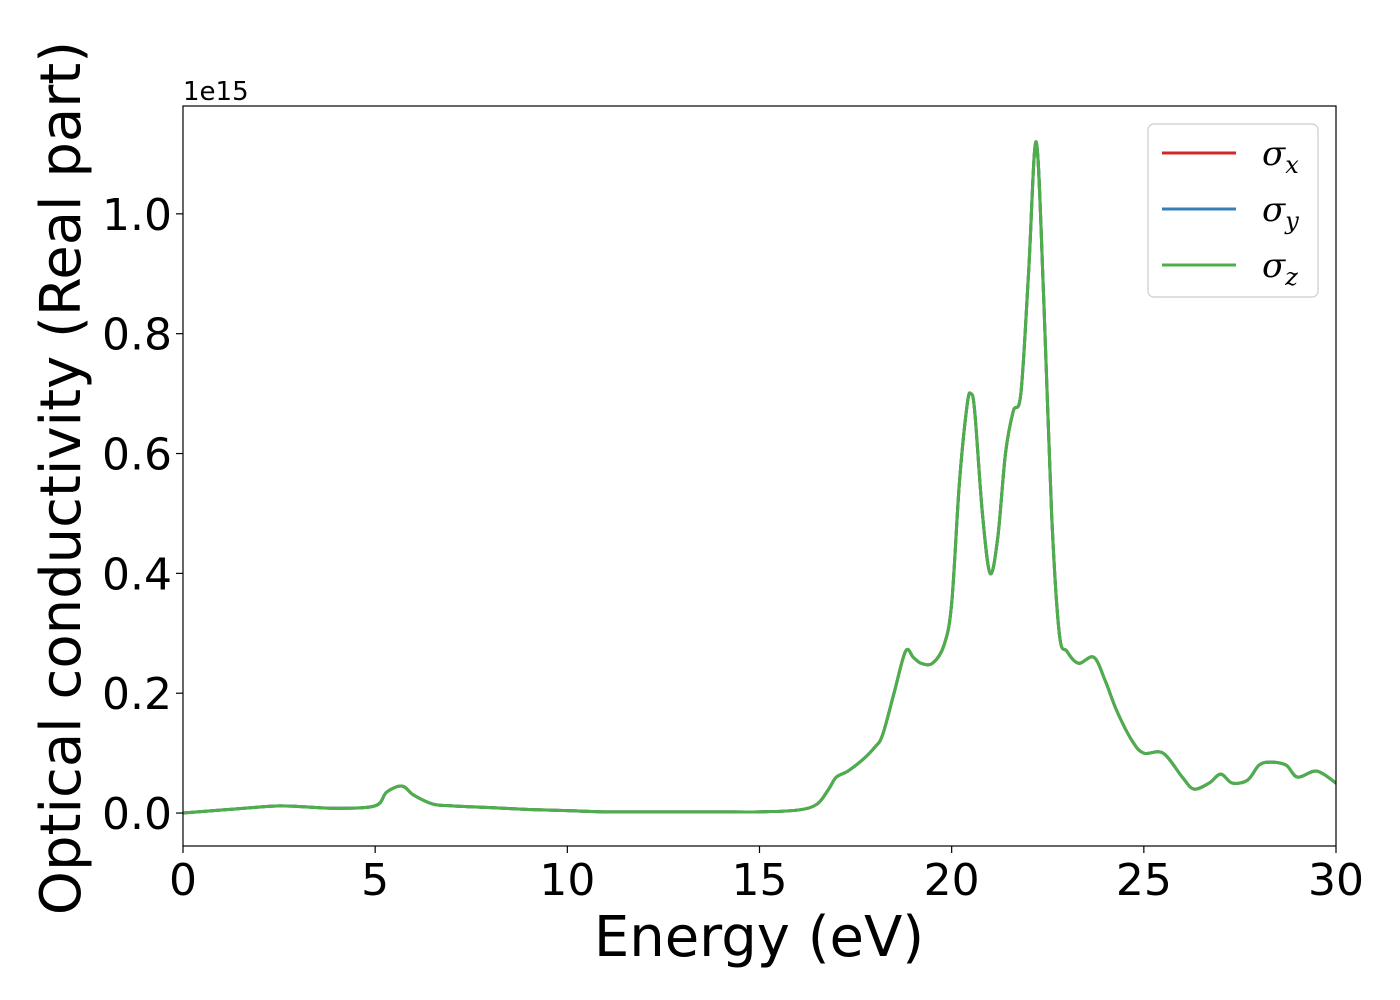  I want to click on y-tick-label: 0.8, so click(137, 335).